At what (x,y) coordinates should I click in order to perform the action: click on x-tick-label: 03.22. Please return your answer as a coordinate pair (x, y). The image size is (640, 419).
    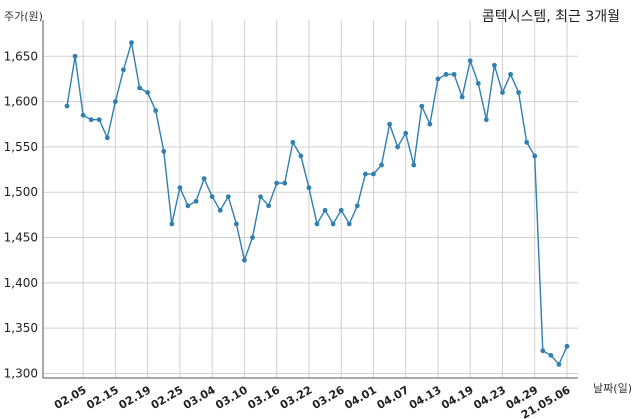
    Looking at the image, I should click on (296, 397).